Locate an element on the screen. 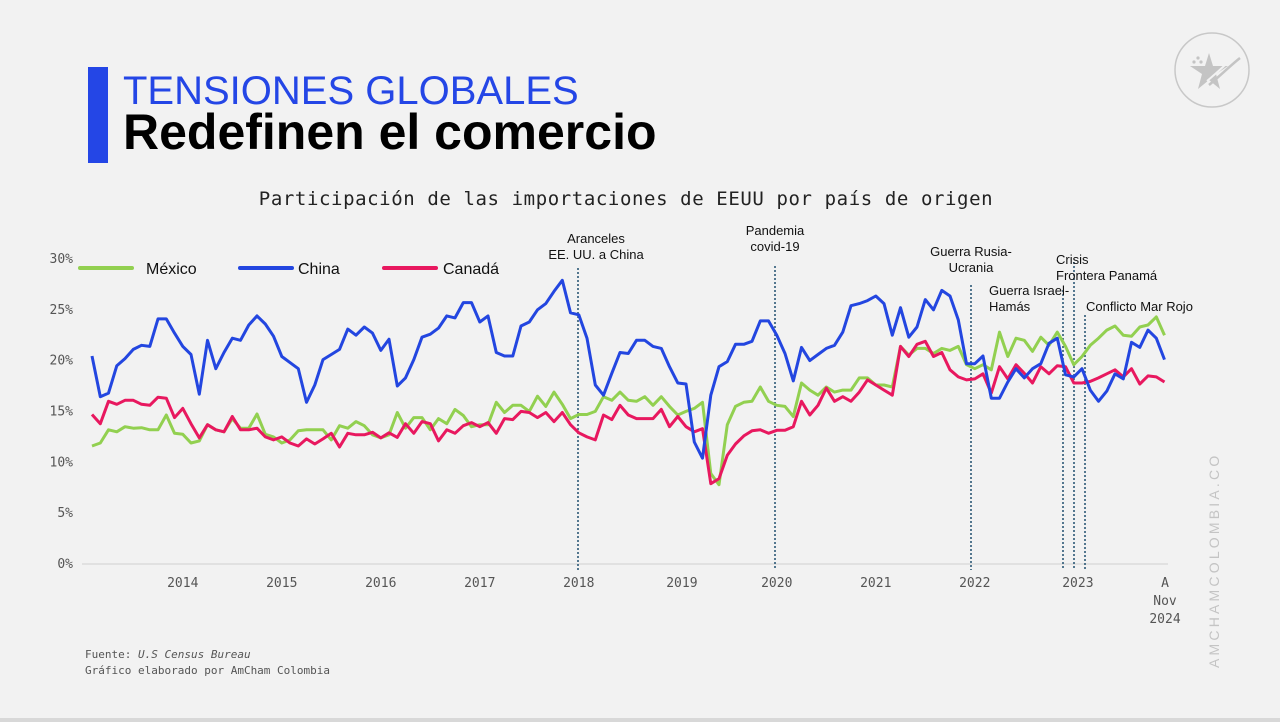  source-line: Fuente: U.S Census Bureau is located at coordinates (168, 654).